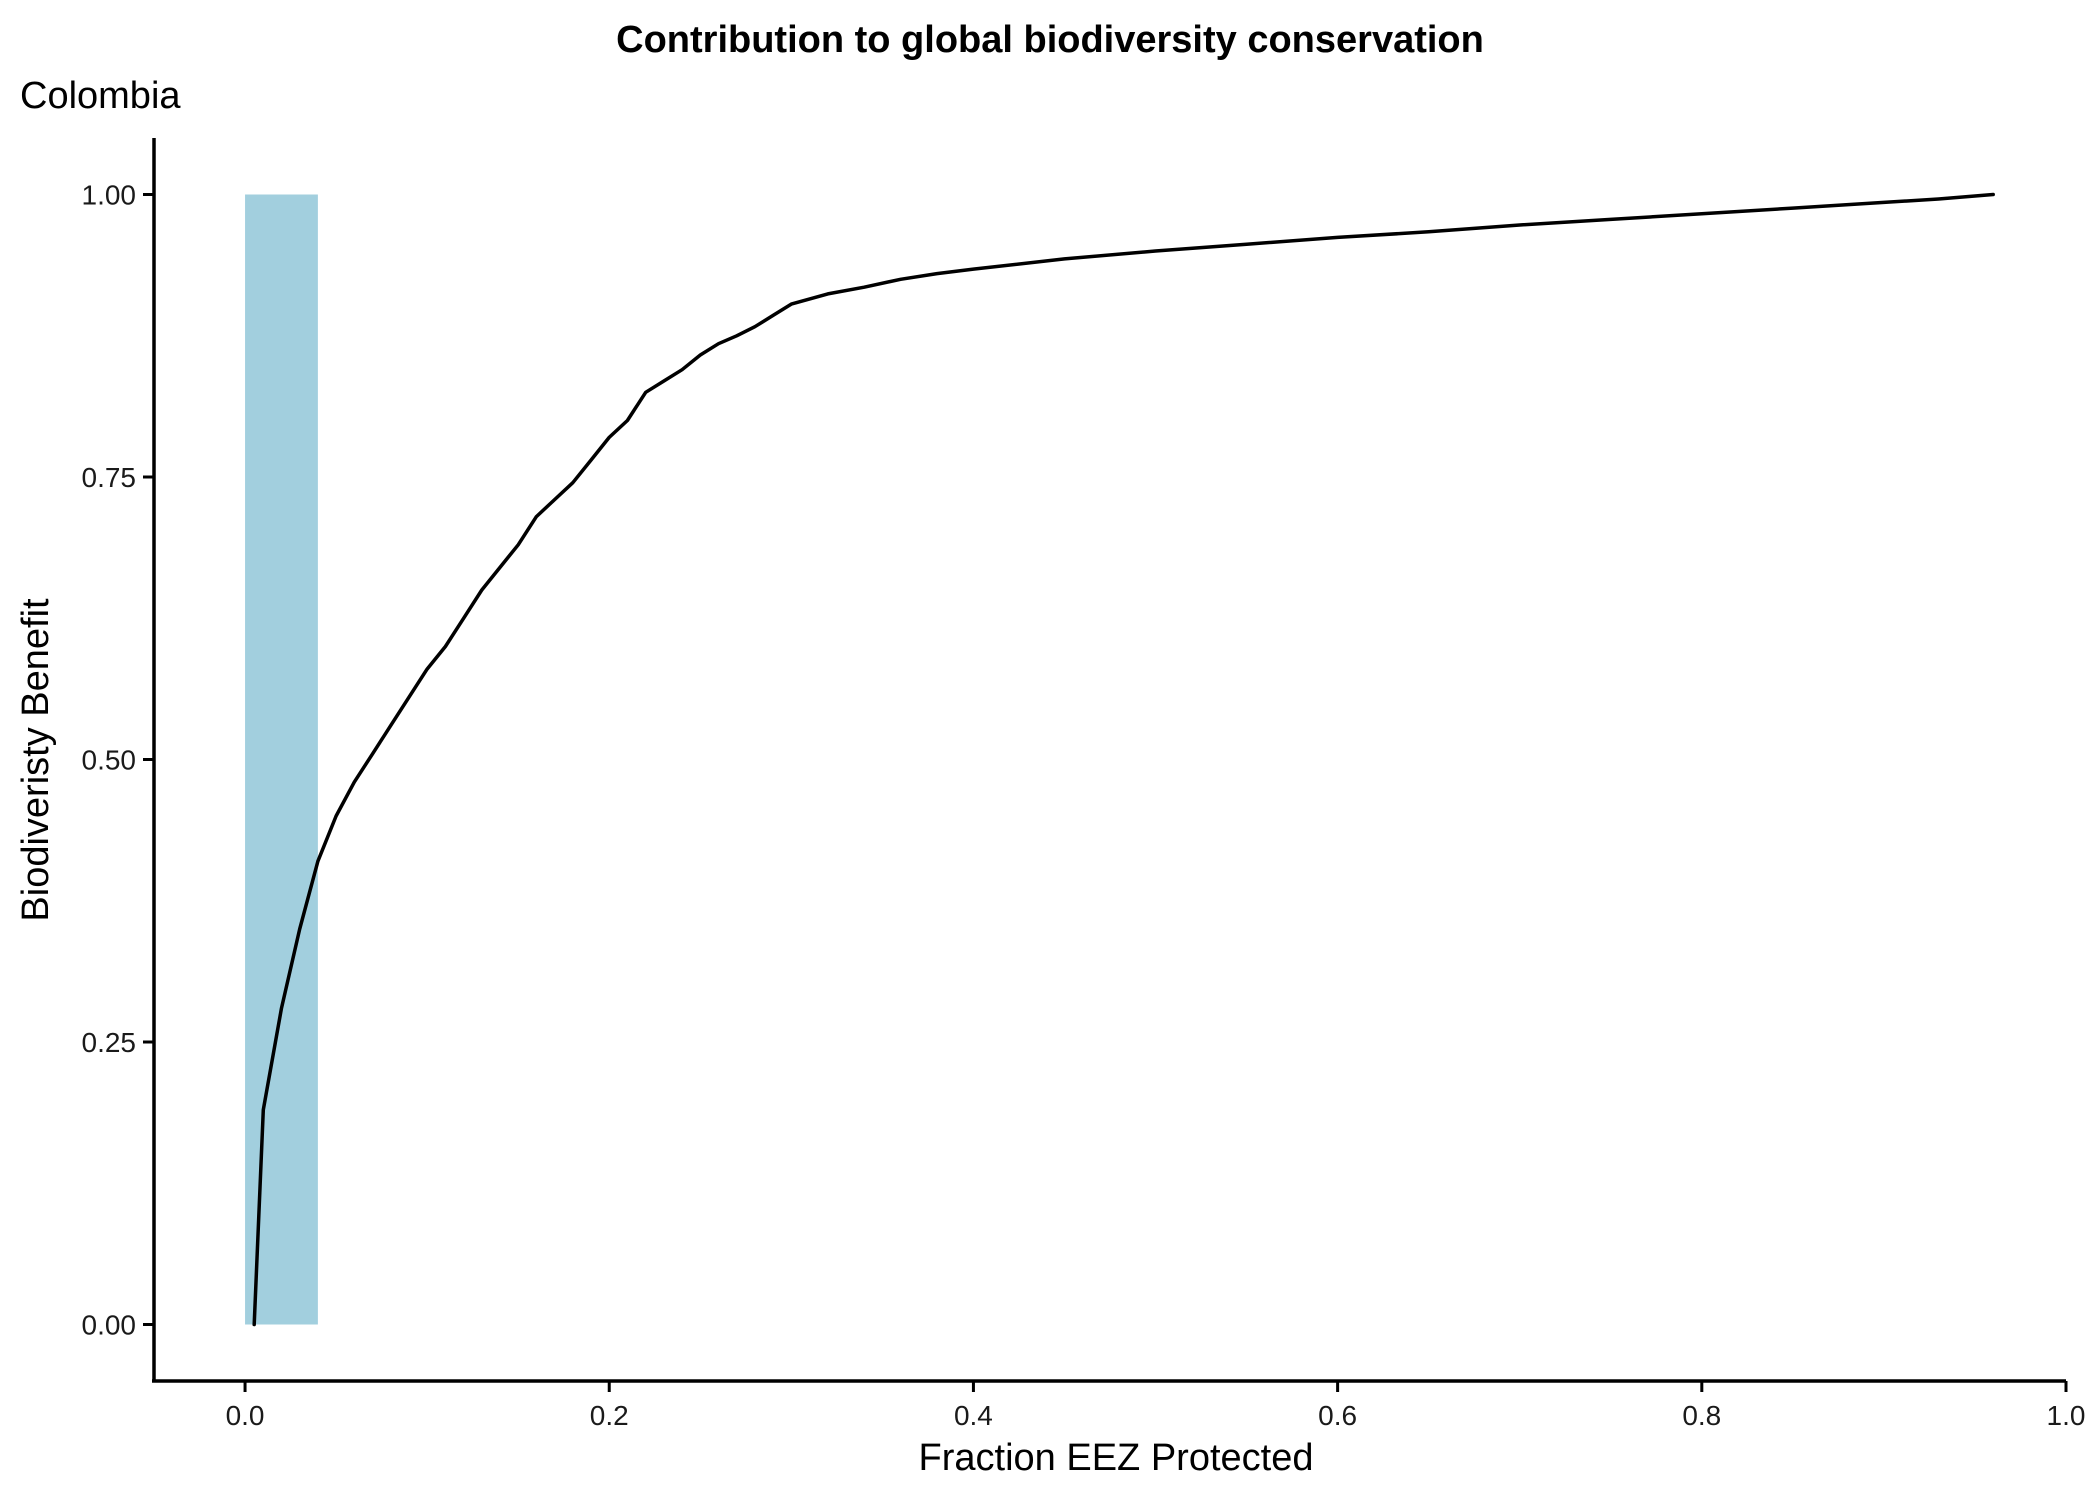 The image size is (2100, 1500). I want to click on y-axis-title: Biodiveristy Benefit, so click(36, 760).